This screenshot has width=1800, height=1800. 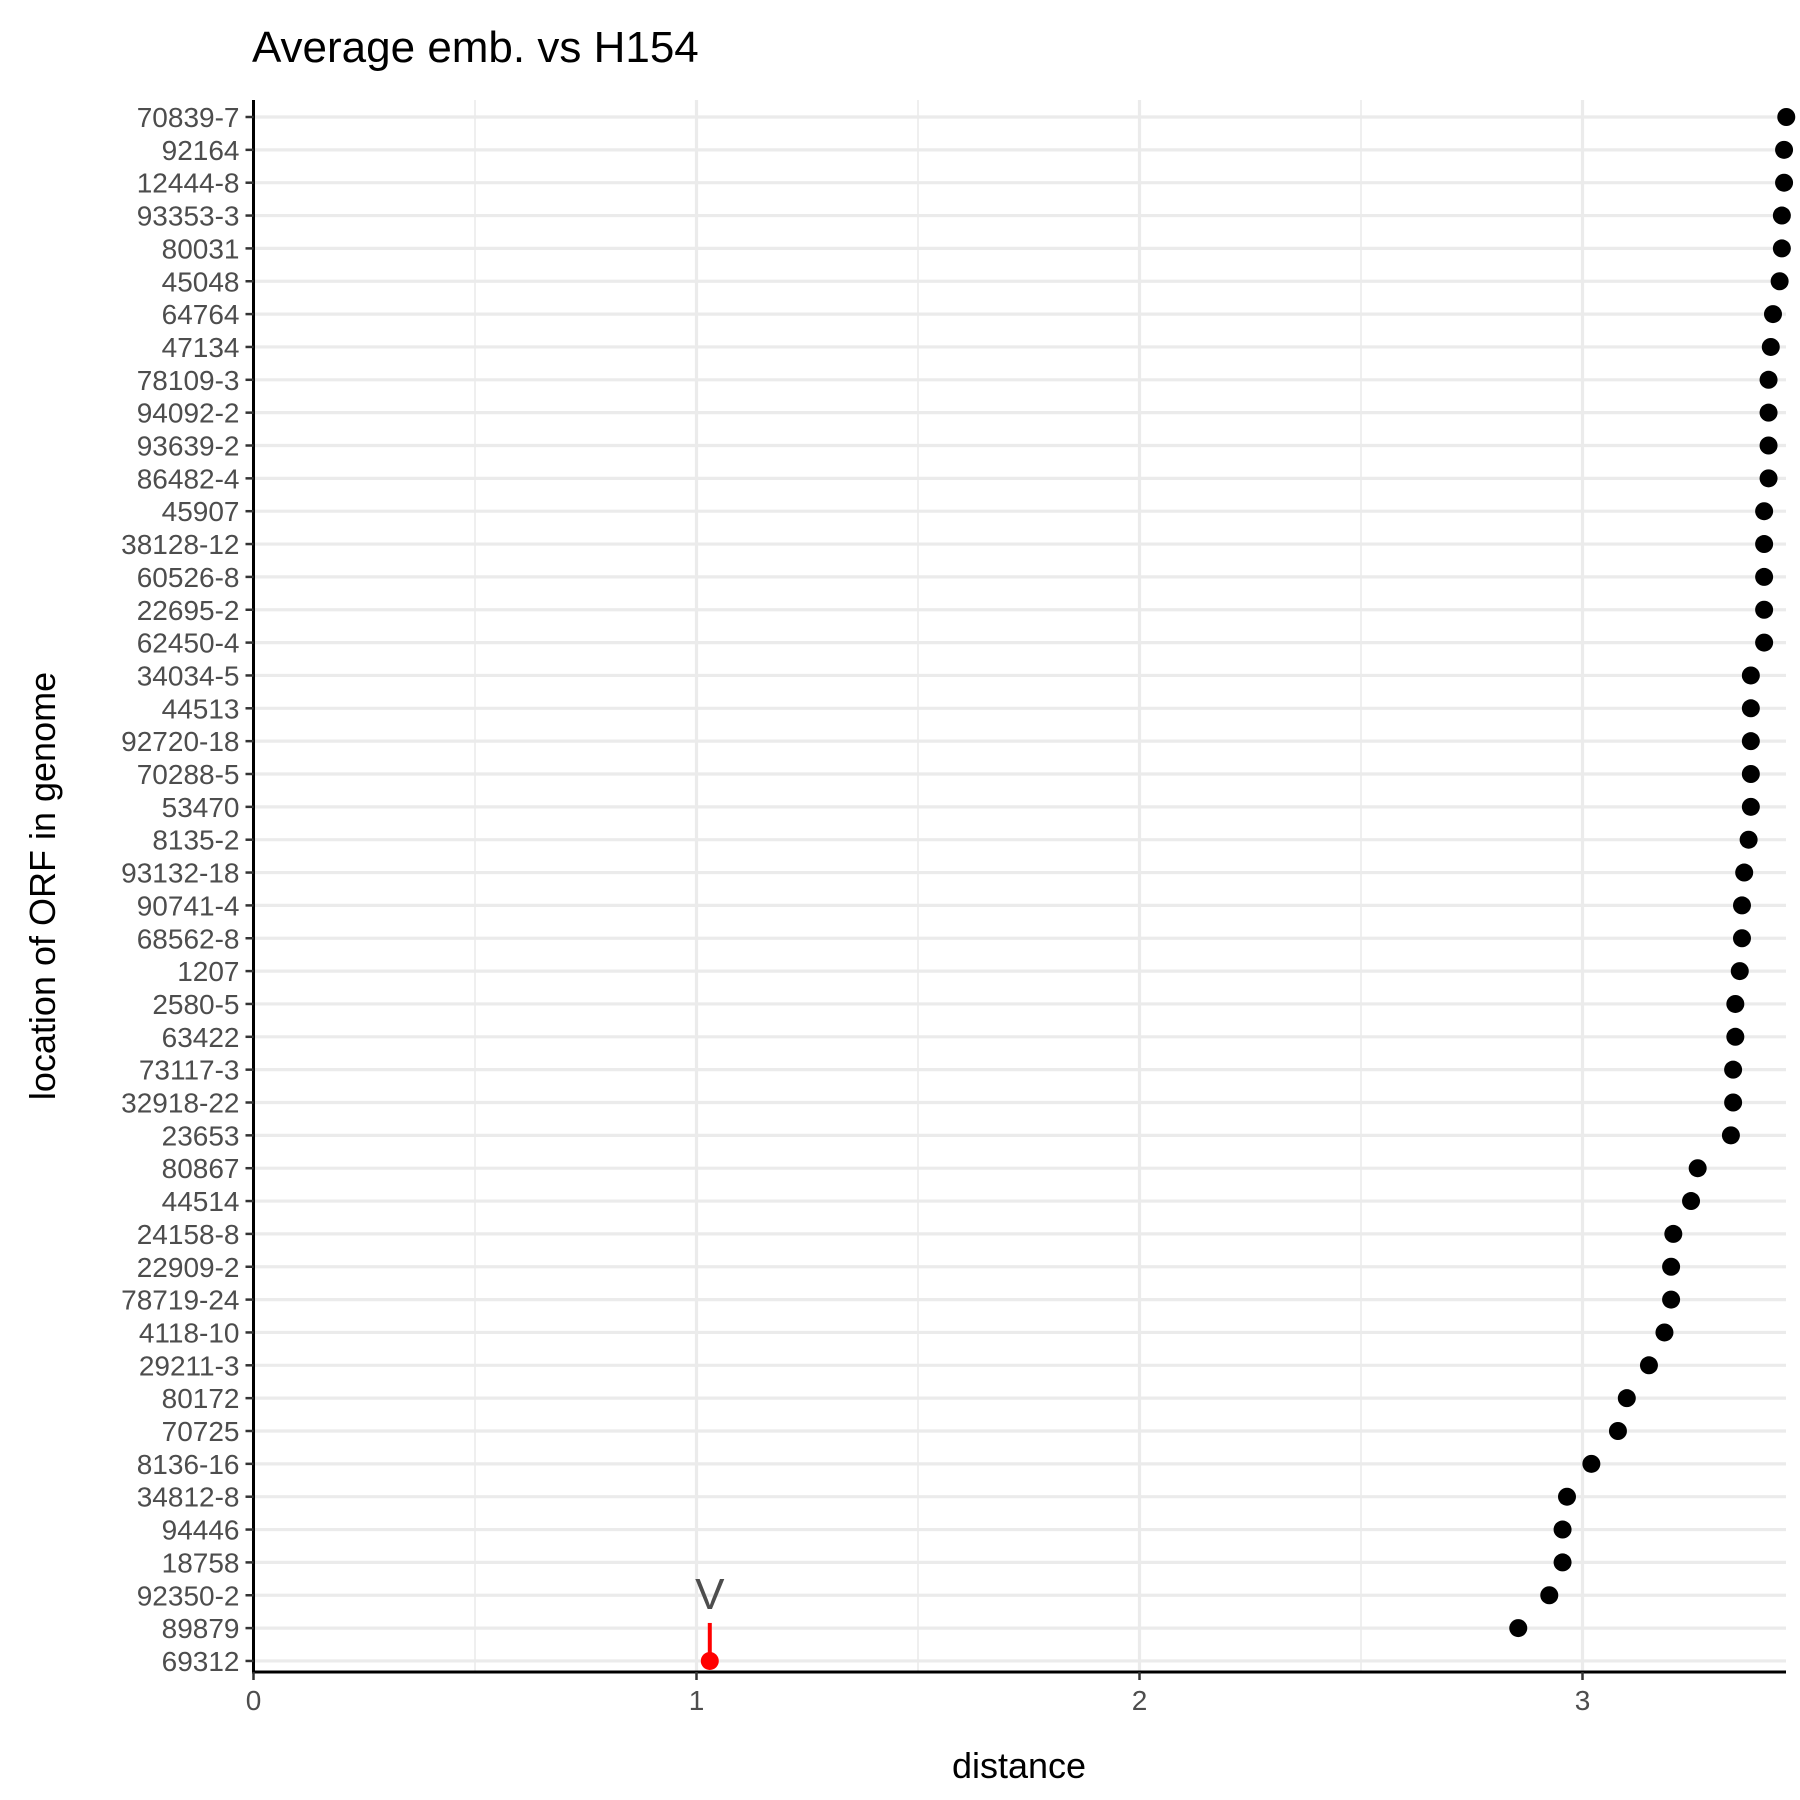 I want to click on highlight-annotation: V, so click(x=710, y=1612).